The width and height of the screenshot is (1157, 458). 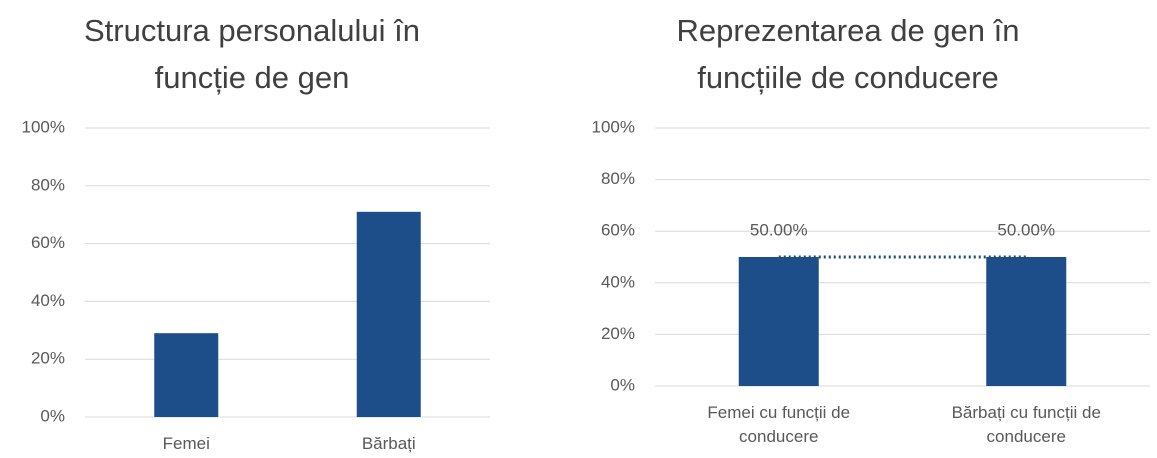 What do you see at coordinates (186, 443) in the screenshot?
I see `x-tick-label: Femei` at bounding box center [186, 443].